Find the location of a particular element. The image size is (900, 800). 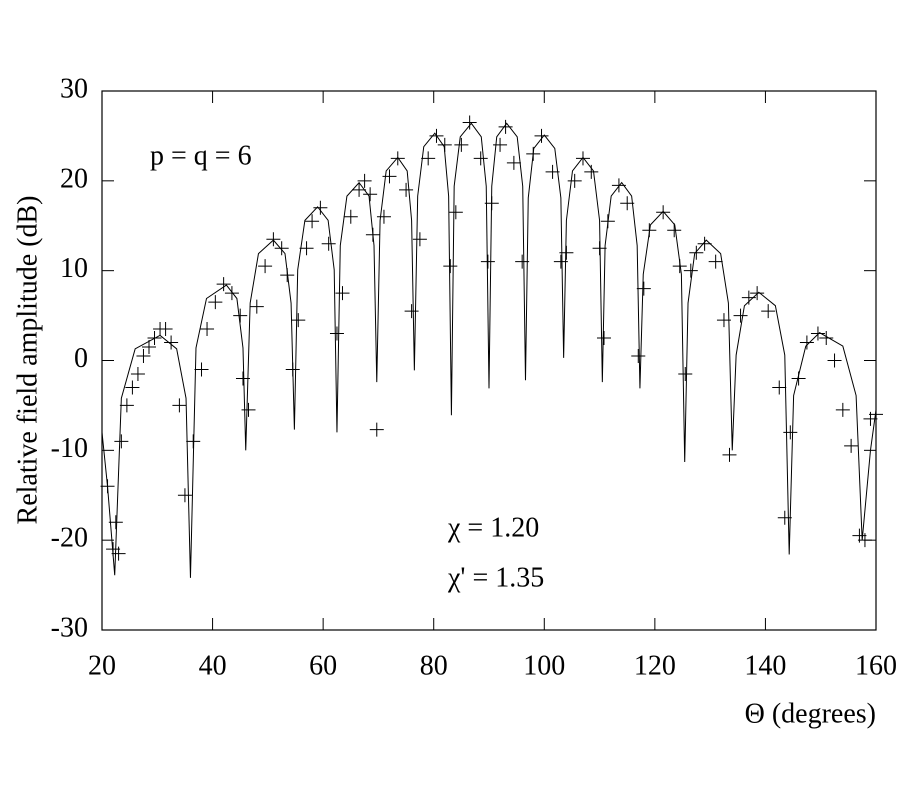

x-tick-label: 100 is located at coordinates (544, 665).